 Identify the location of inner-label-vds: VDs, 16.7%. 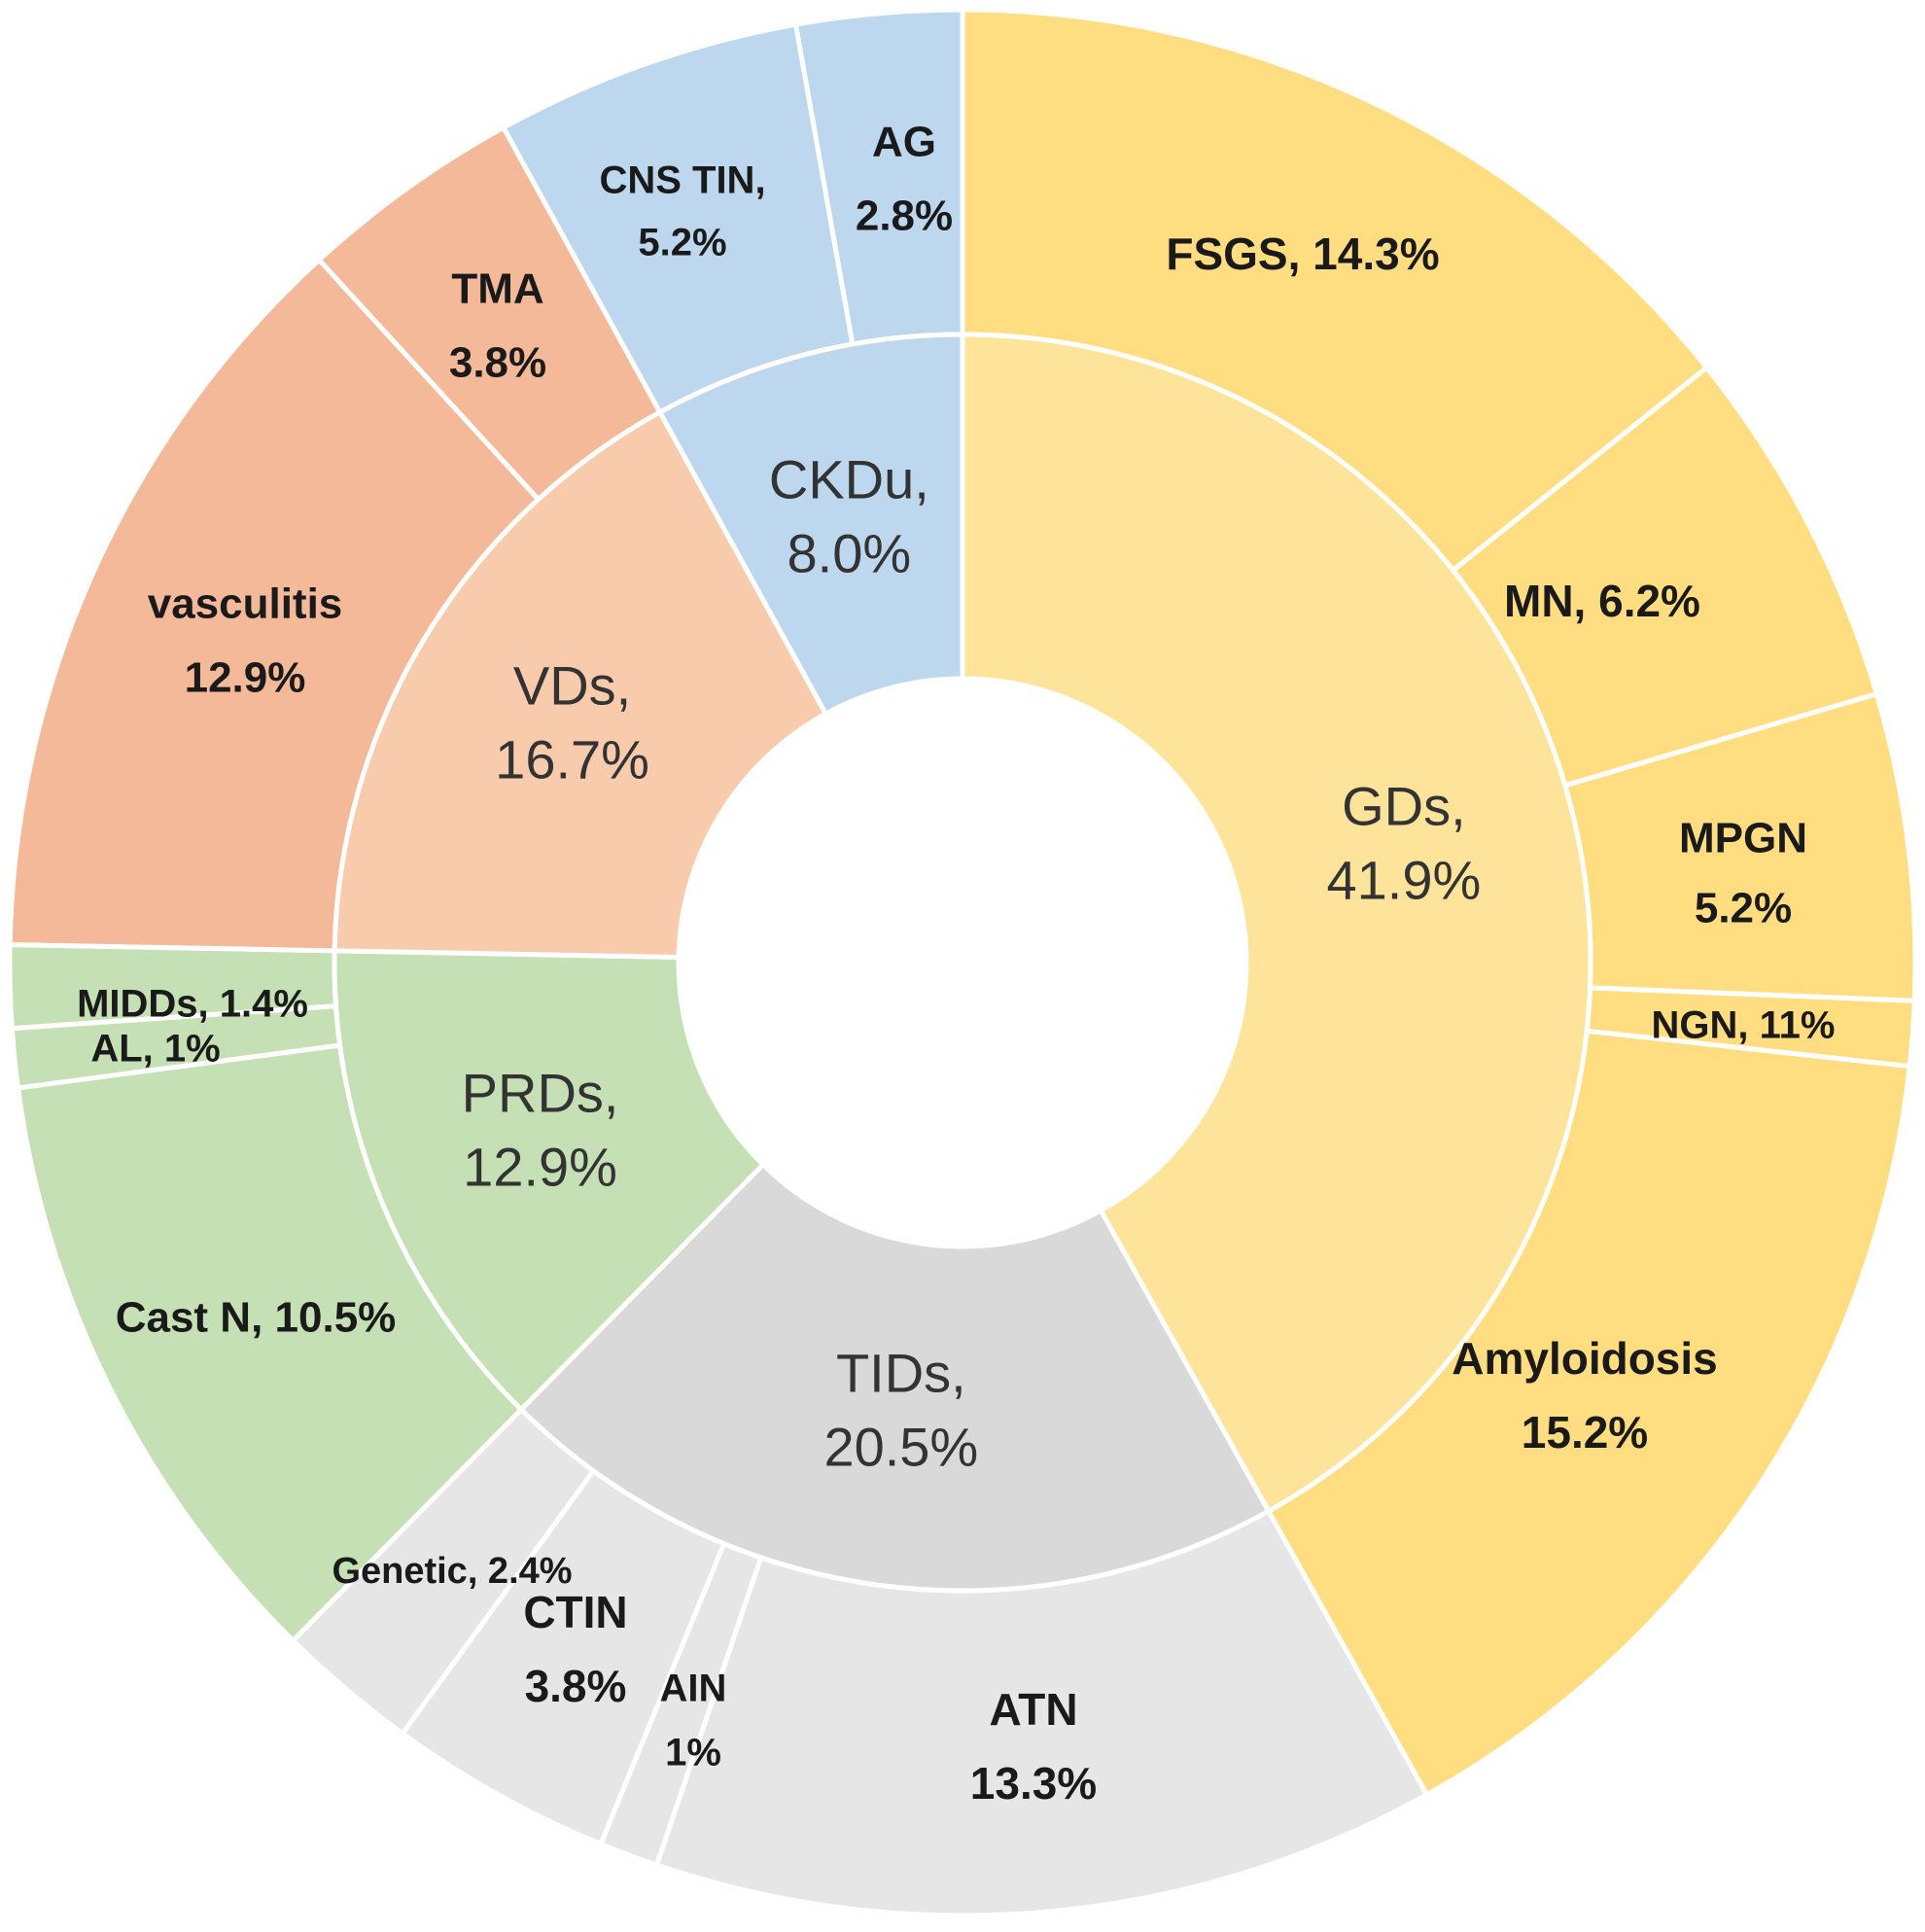
(572, 722).